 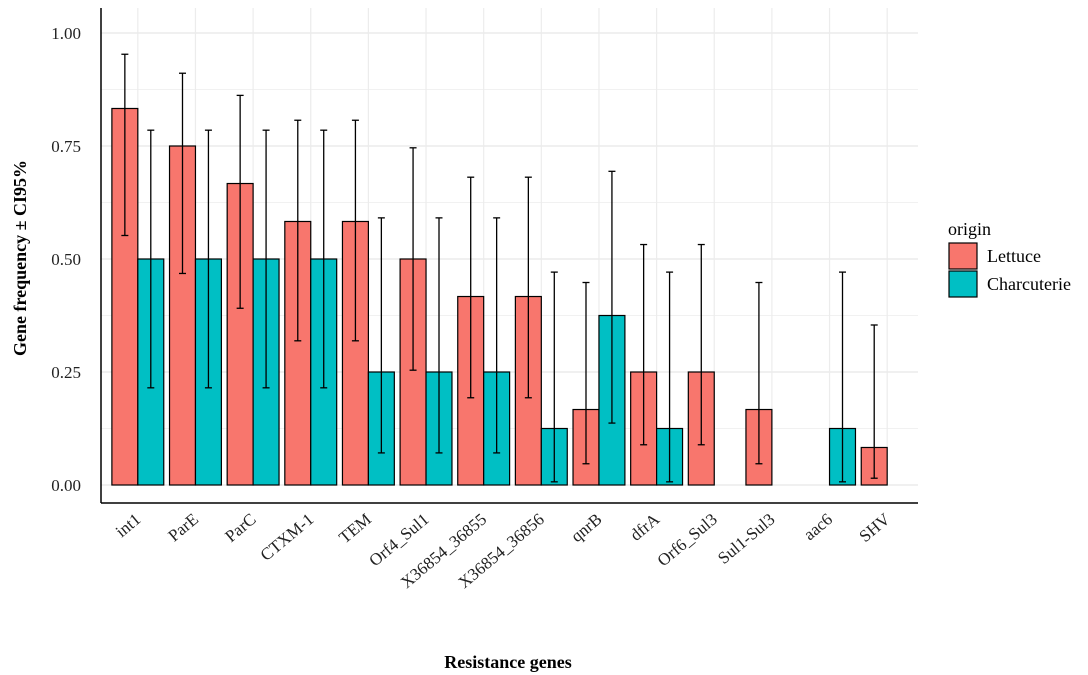 I want to click on errorbar-charcuterie-qnrb, so click(x=612, y=297).